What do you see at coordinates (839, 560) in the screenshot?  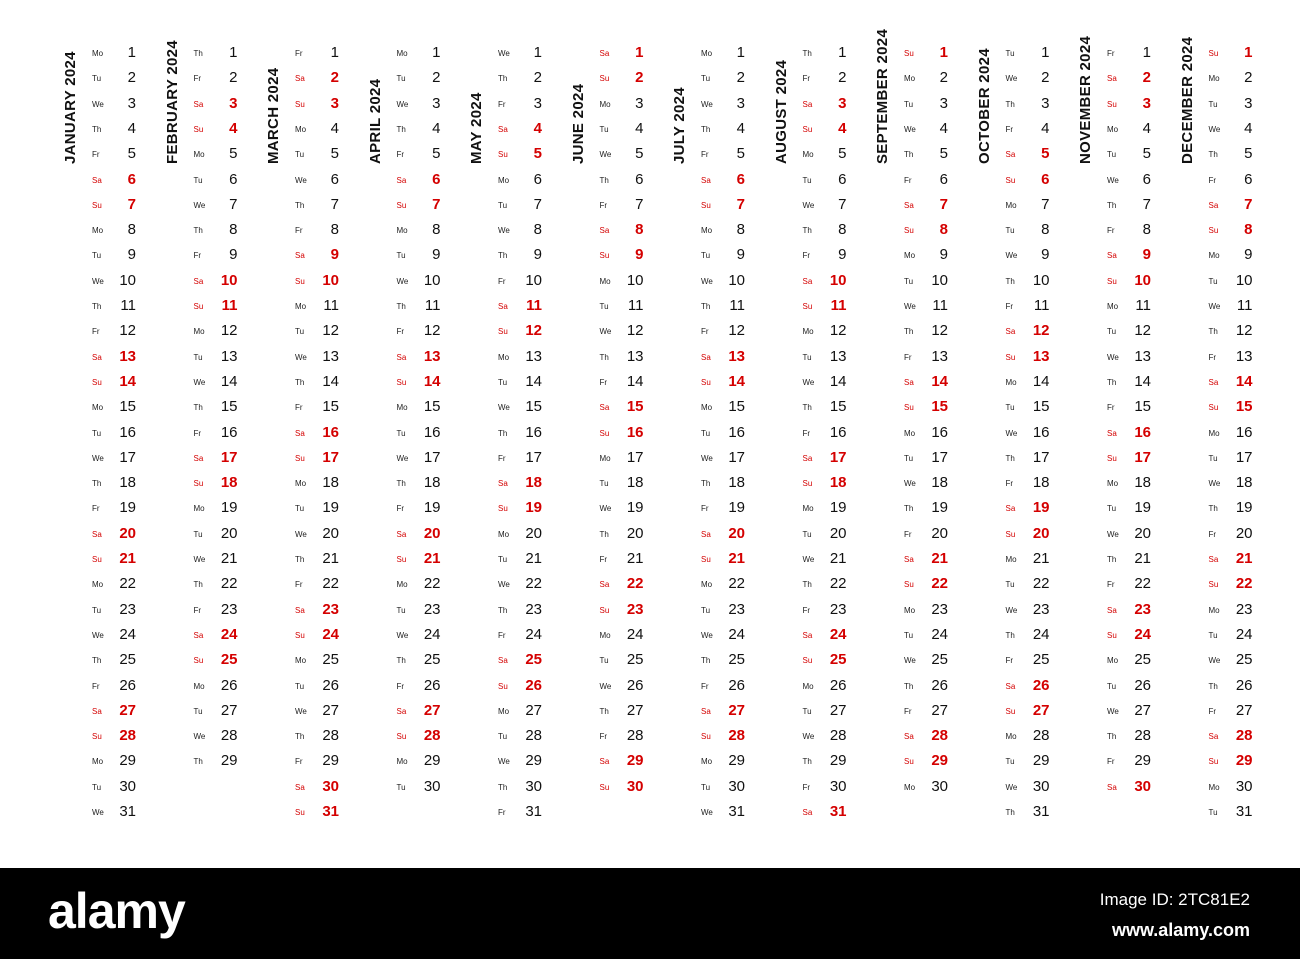 I see `day-row: We 21` at bounding box center [839, 560].